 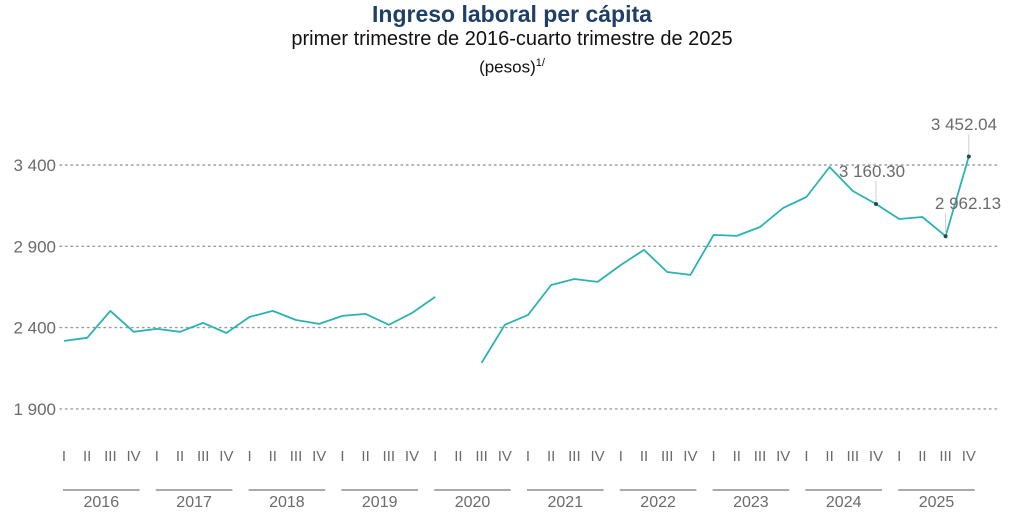 I want to click on data-label: 3 160.30, so click(x=872, y=171).